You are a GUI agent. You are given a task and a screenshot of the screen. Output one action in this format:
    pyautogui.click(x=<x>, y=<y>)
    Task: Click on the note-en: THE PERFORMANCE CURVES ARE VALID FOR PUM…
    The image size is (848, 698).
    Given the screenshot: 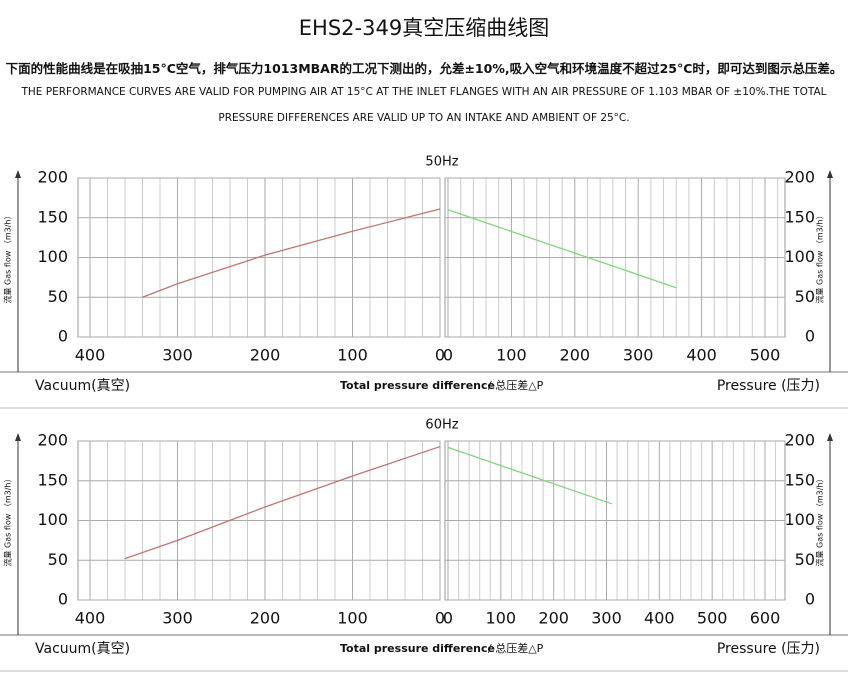 What is the action you would take?
    pyautogui.click(x=424, y=92)
    